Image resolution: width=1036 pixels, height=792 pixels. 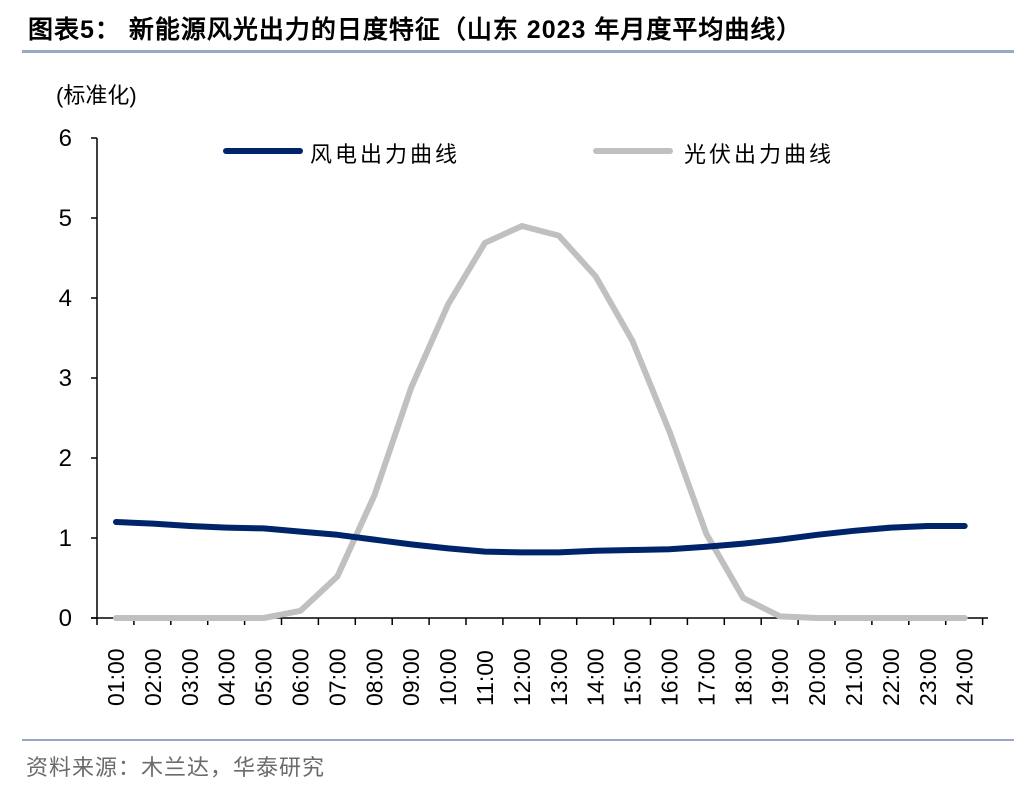 What do you see at coordinates (65, 538) in the screenshot?
I see `y-tick-label: 1` at bounding box center [65, 538].